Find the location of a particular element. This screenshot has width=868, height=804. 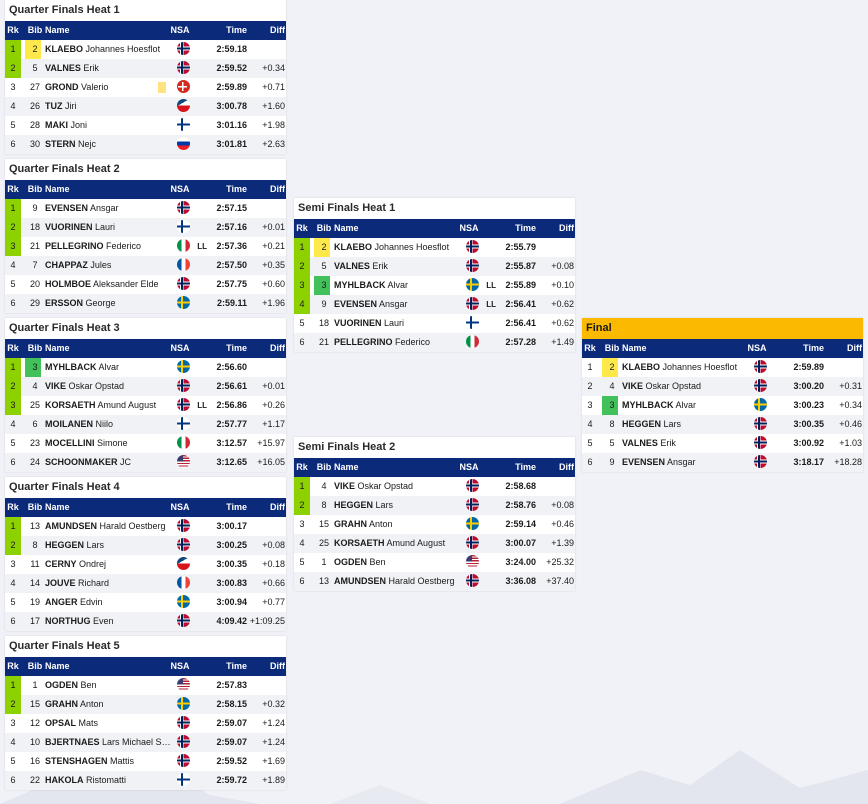

table-row: 2 8 HEGGEN Lars 3:00.25 +0.08 is located at coordinates (145, 545).